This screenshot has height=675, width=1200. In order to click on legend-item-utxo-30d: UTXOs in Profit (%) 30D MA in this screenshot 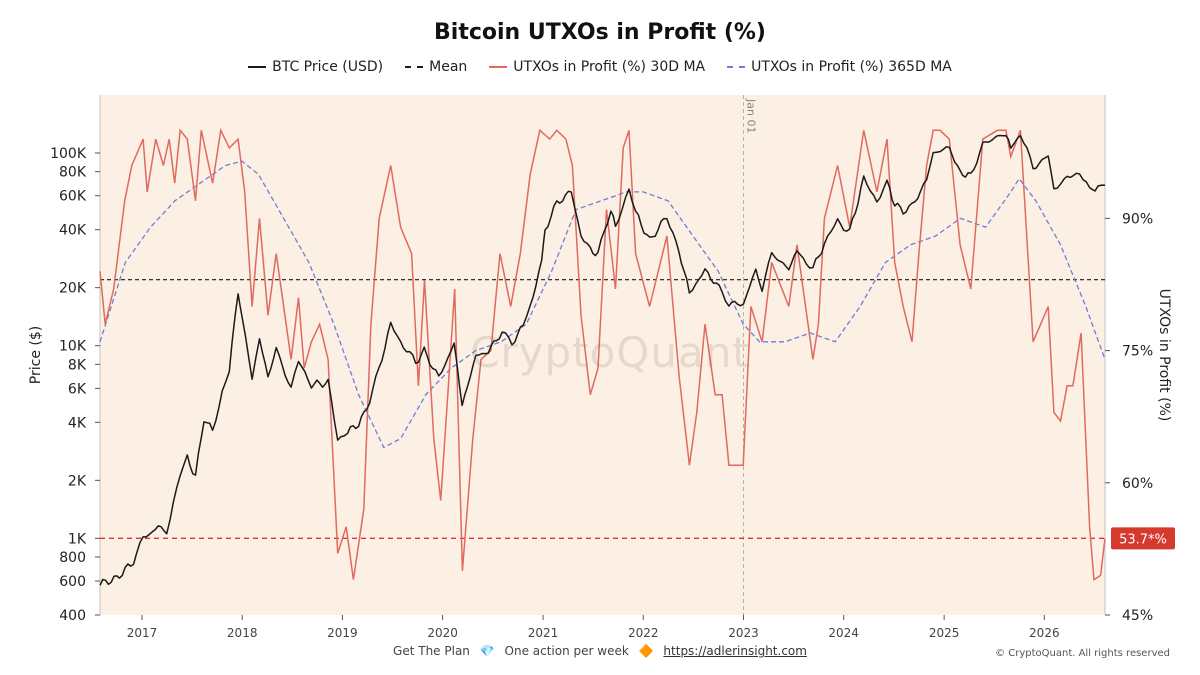, I will do `click(597, 67)`.